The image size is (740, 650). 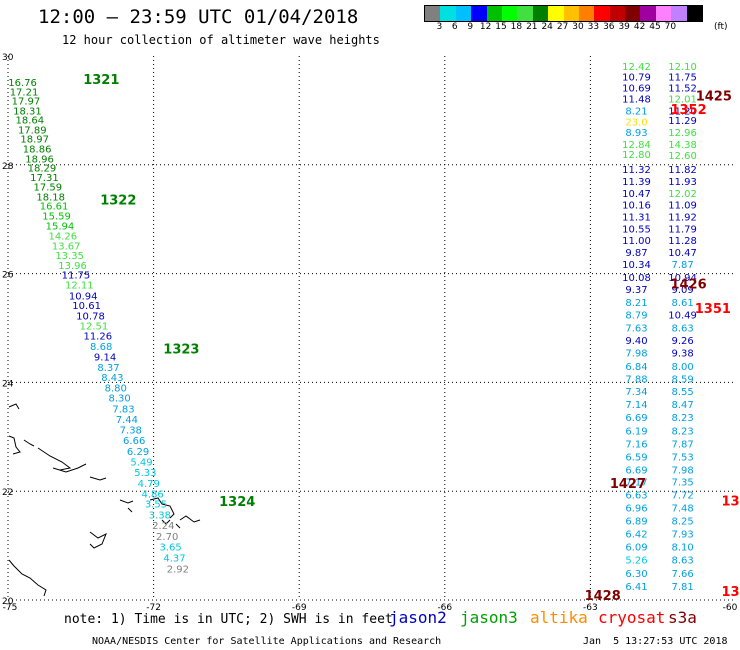 What do you see at coordinates (118, 201) in the screenshot?
I see `pass-number-label: 1322` at bounding box center [118, 201].